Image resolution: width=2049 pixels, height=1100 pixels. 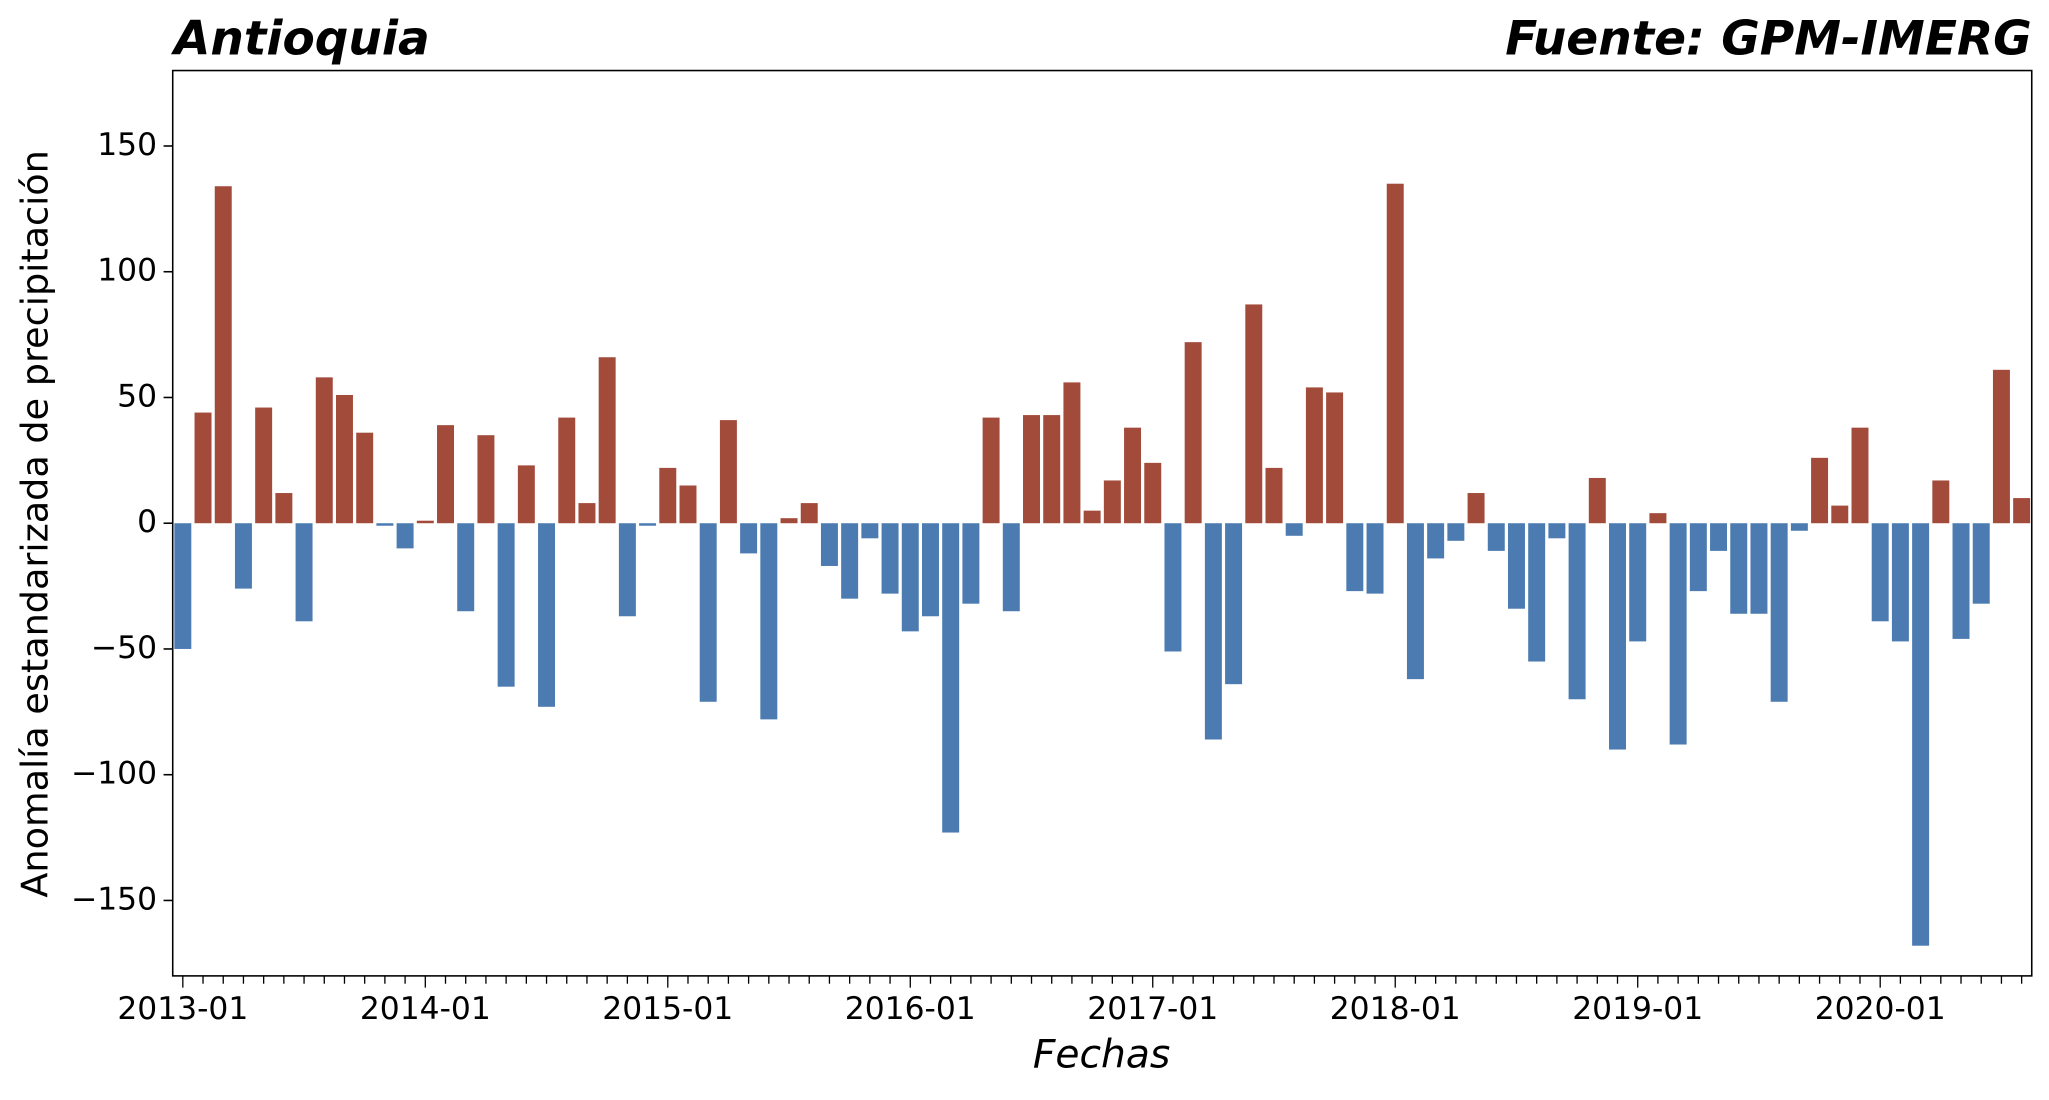 I want to click on x-tick-label: 2016-01, so click(x=910, y=1009).